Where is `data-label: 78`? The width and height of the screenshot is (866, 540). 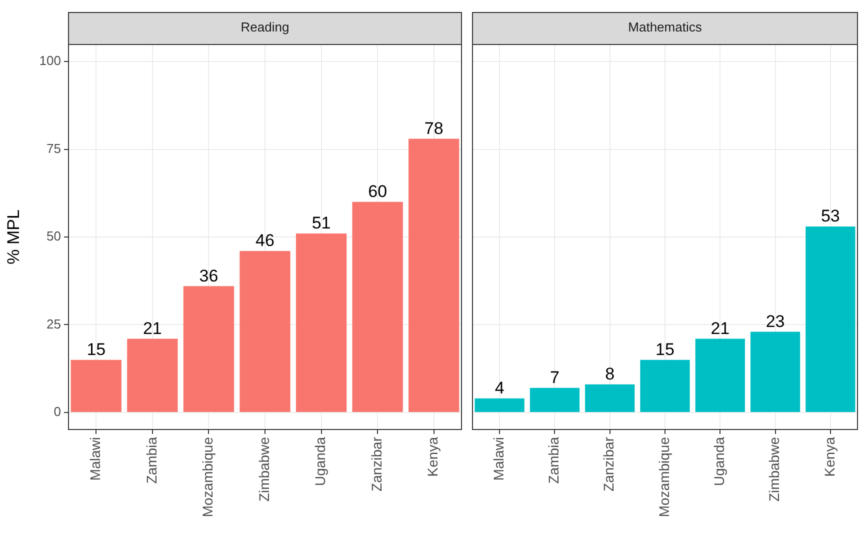 data-label: 78 is located at coordinates (434, 128).